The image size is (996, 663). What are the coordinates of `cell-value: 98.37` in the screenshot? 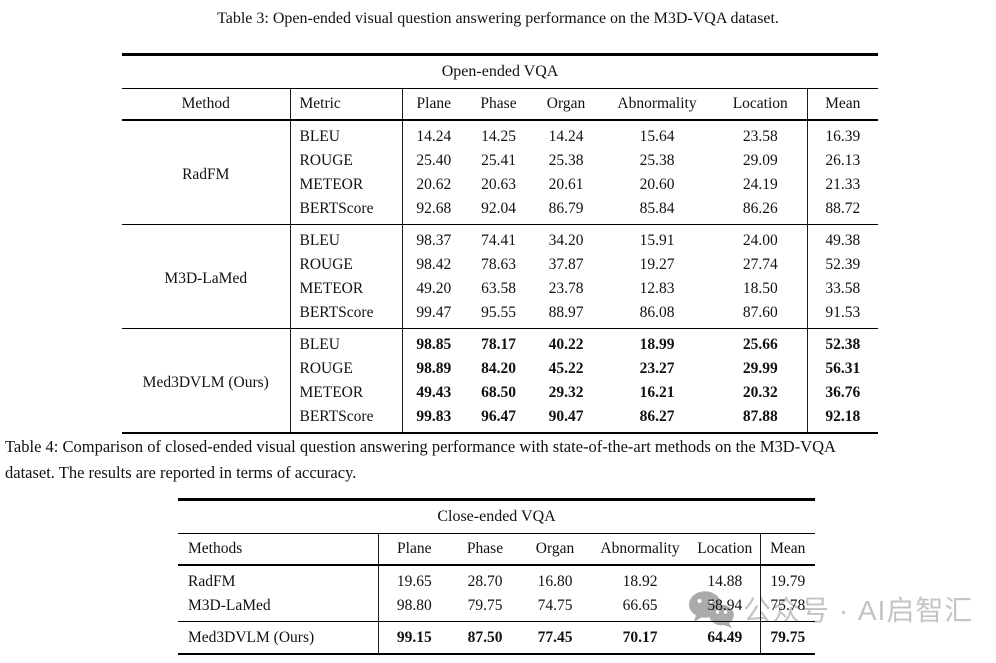 It's located at (433, 238).